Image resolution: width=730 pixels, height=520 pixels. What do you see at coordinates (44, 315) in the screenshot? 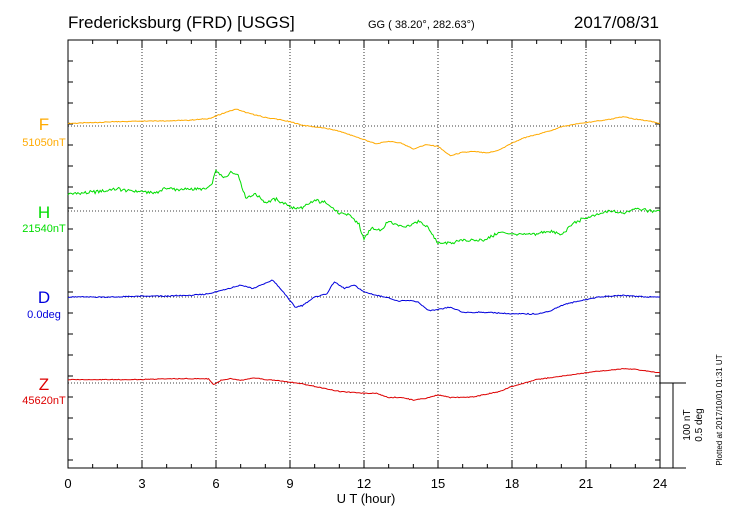
I see `series-baseline-label-d: 0.0deg` at bounding box center [44, 315].